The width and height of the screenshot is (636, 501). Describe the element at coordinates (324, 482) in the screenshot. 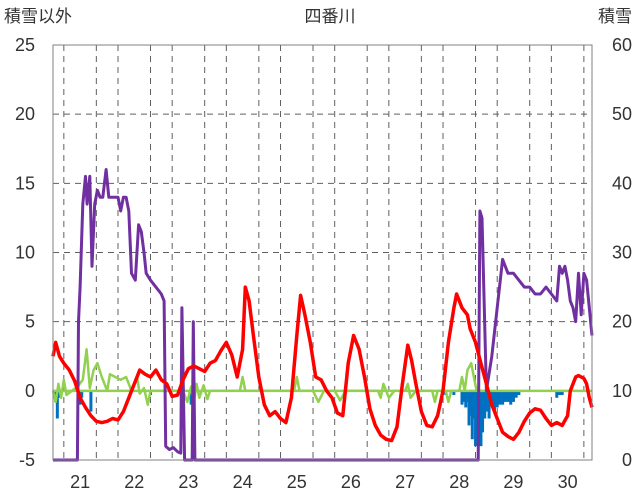

I see `x-axis-ticks: 21 22 23 24 25 26 27 28 29 30` at that location.